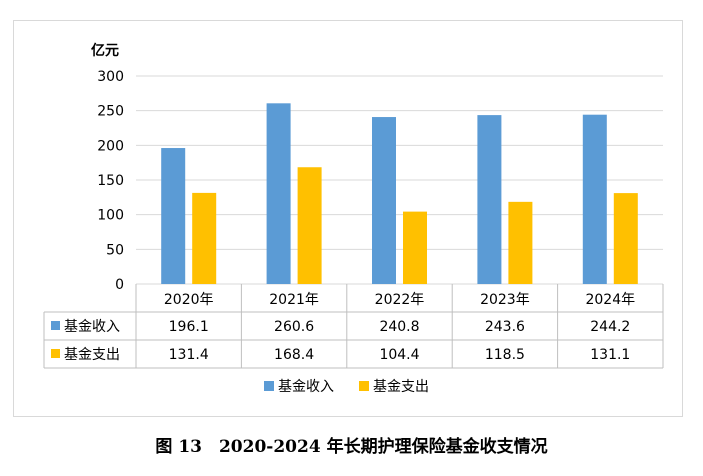 This screenshot has width=703, height=476. Describe the element at coordinates (399, 327) in the screenshot. I see `data-label: 240.8` at that location.